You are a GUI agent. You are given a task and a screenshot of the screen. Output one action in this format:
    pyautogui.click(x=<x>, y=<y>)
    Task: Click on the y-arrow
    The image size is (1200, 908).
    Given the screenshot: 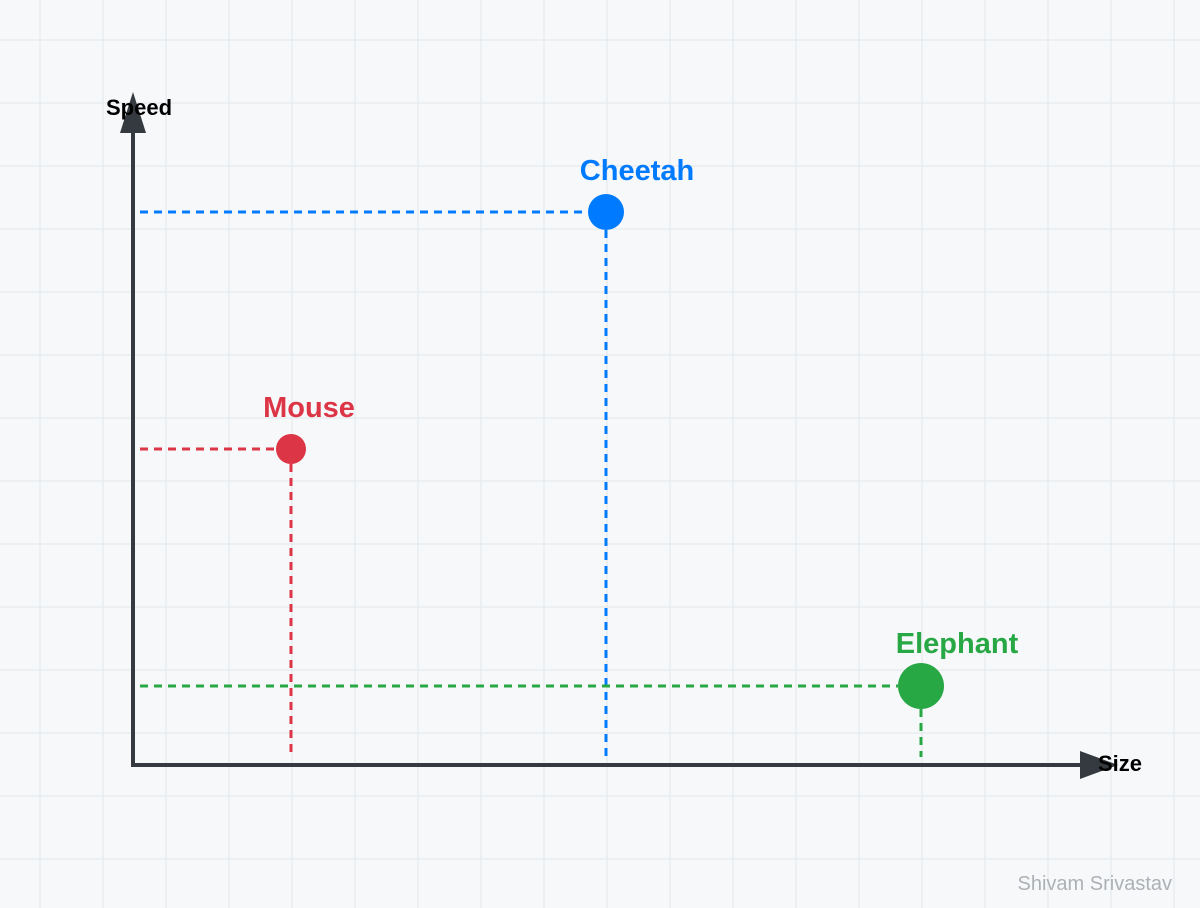 What is the action you would take?
    pyautogui.click(x=133, y=112)
    